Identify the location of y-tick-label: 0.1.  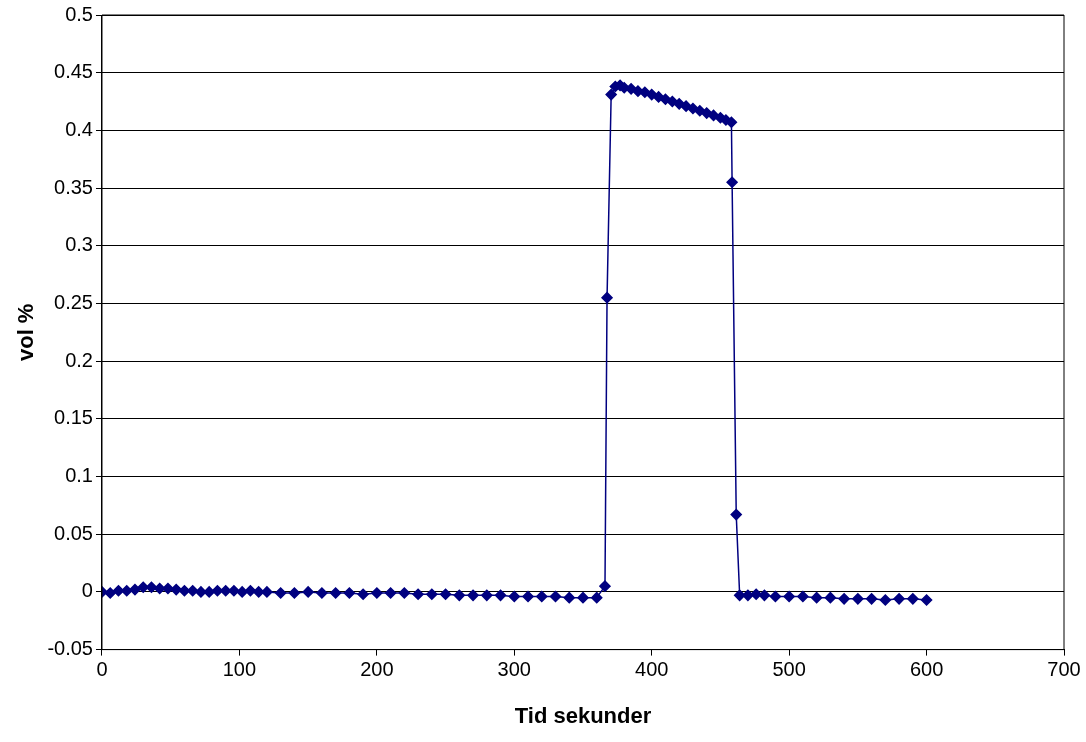
(79, 475).